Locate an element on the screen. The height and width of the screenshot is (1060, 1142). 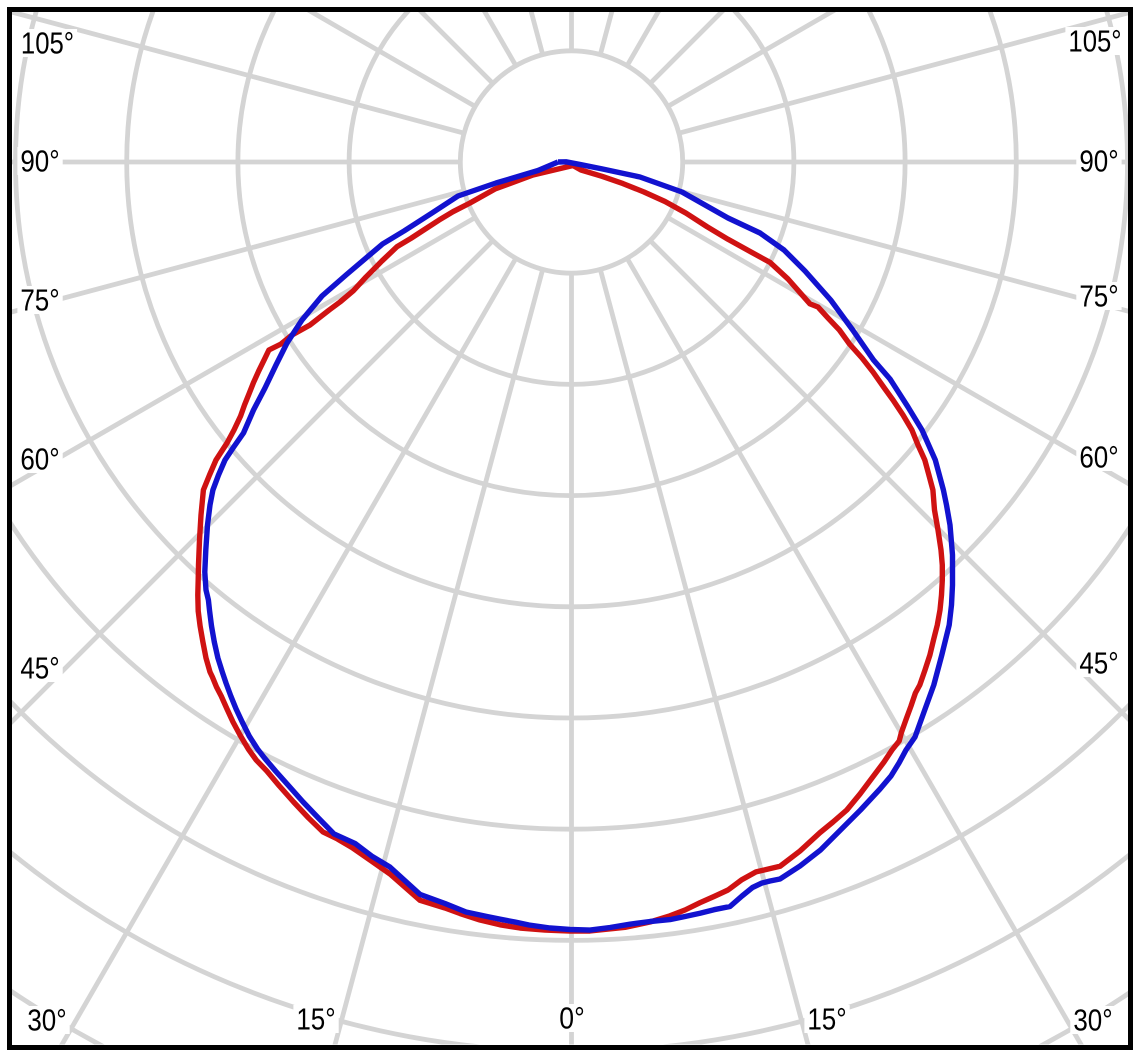
svg-text: 0° is located at coordinates (571, 1018).